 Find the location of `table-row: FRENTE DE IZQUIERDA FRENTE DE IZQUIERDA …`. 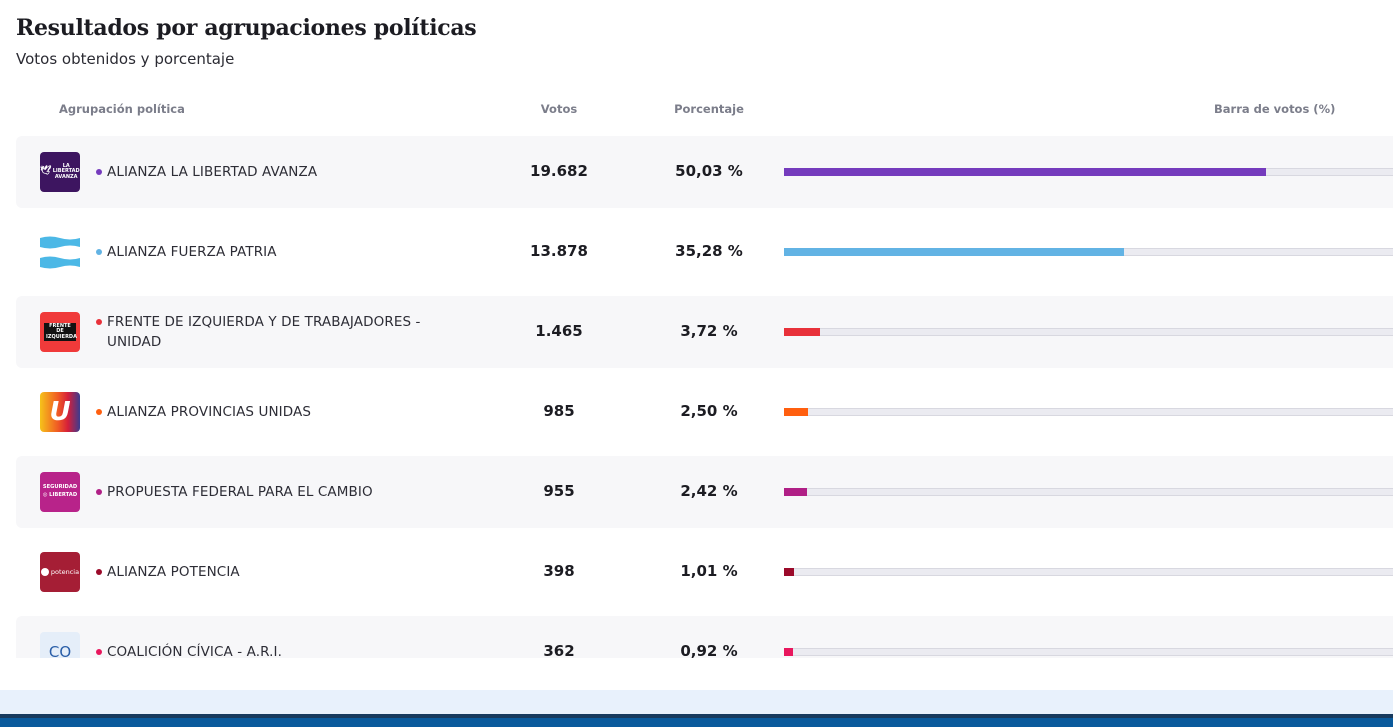

table-row: FRENTE DE IZQUIERDA FRENTE DE IZQUIERDA … is located at coordinates (704, 332).